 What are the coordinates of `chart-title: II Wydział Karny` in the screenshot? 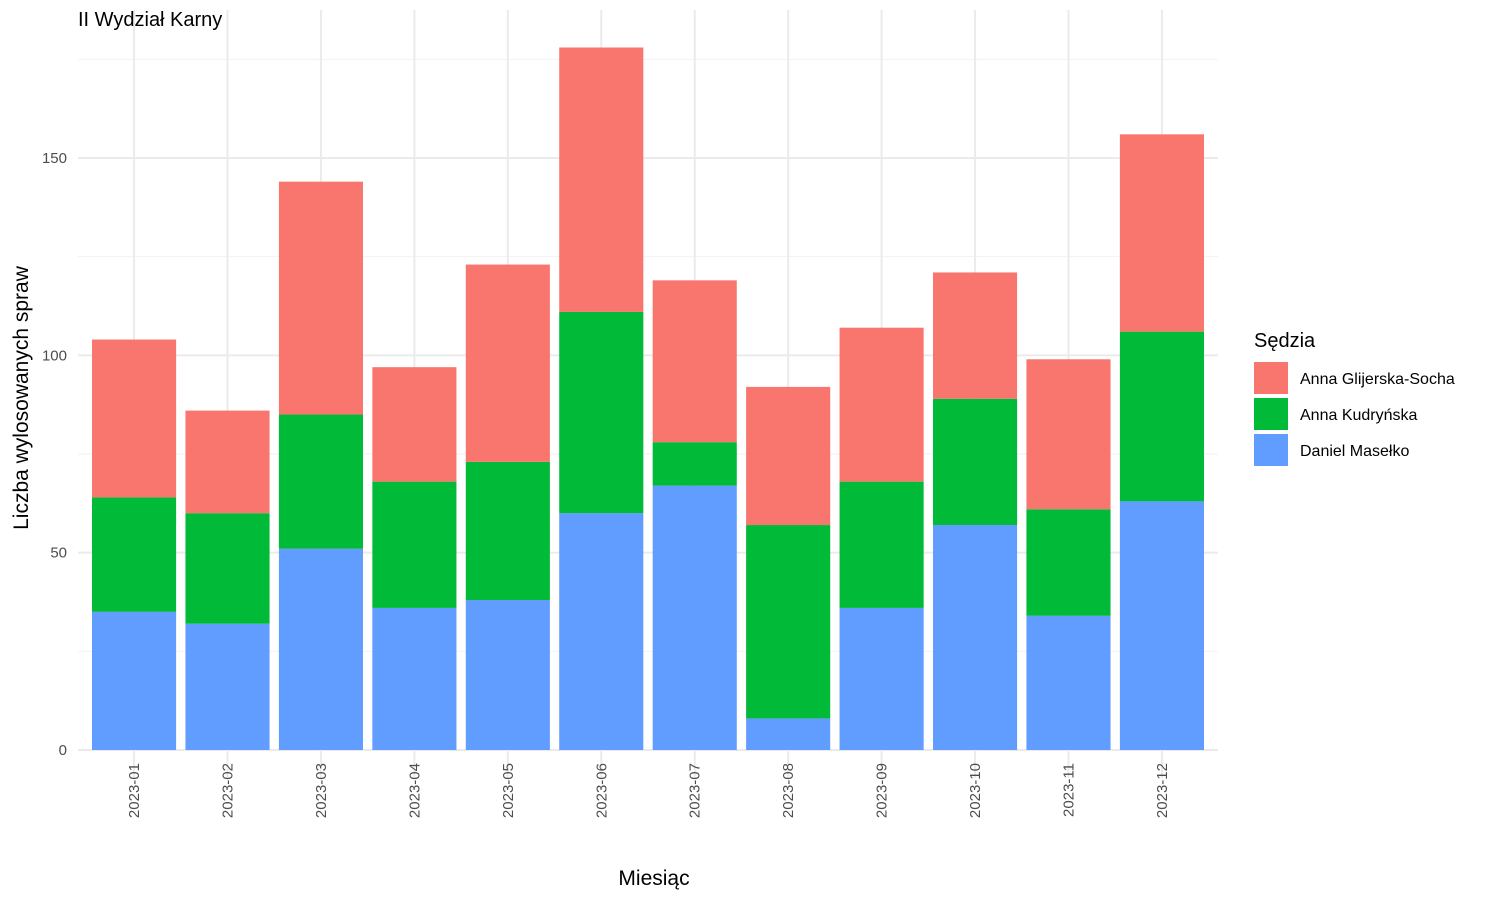 It's located at (150, 20).